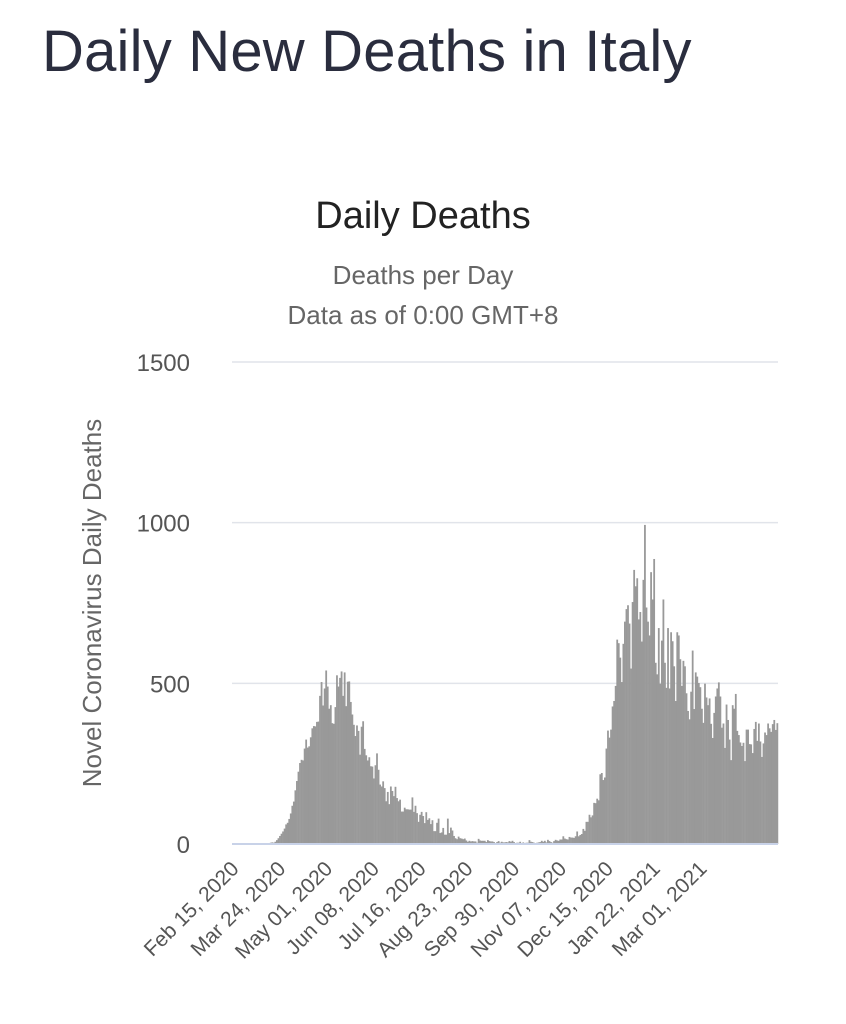 The height and width of the screenshot is (1024, 846). I want to click on page-title: Daily New Deaths in Italy, so click(367, 51).